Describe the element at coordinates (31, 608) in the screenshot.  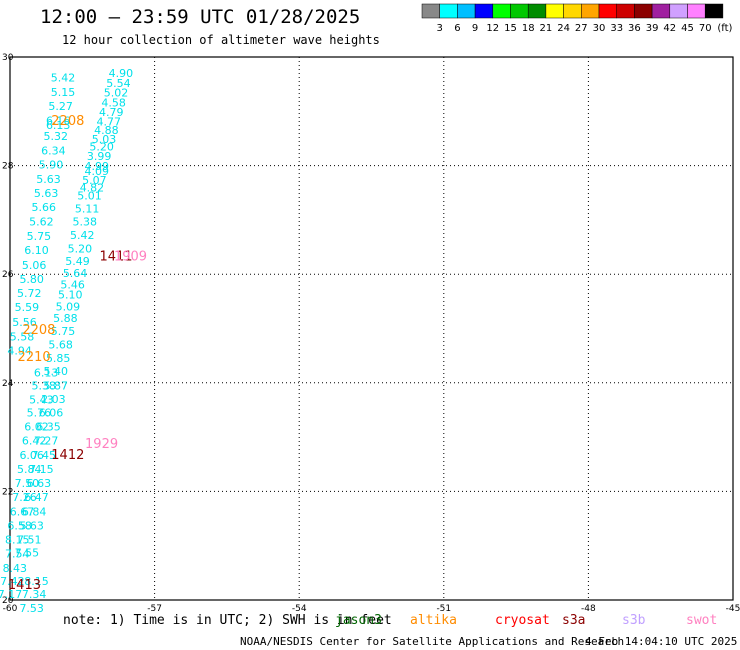
I see `wave-height-label: 7.53` at that location.